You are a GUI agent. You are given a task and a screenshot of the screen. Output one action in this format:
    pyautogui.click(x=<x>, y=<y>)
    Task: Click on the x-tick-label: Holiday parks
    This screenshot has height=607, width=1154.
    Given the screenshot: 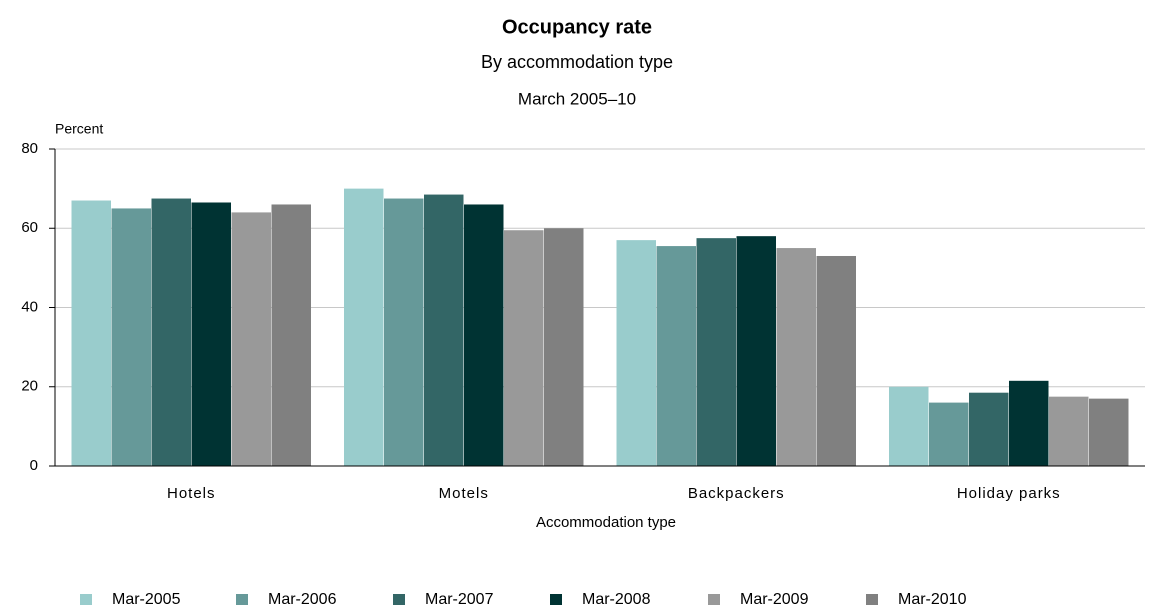 What is the action you would take?
    pyautogui.click(x=1009, y=493)
    